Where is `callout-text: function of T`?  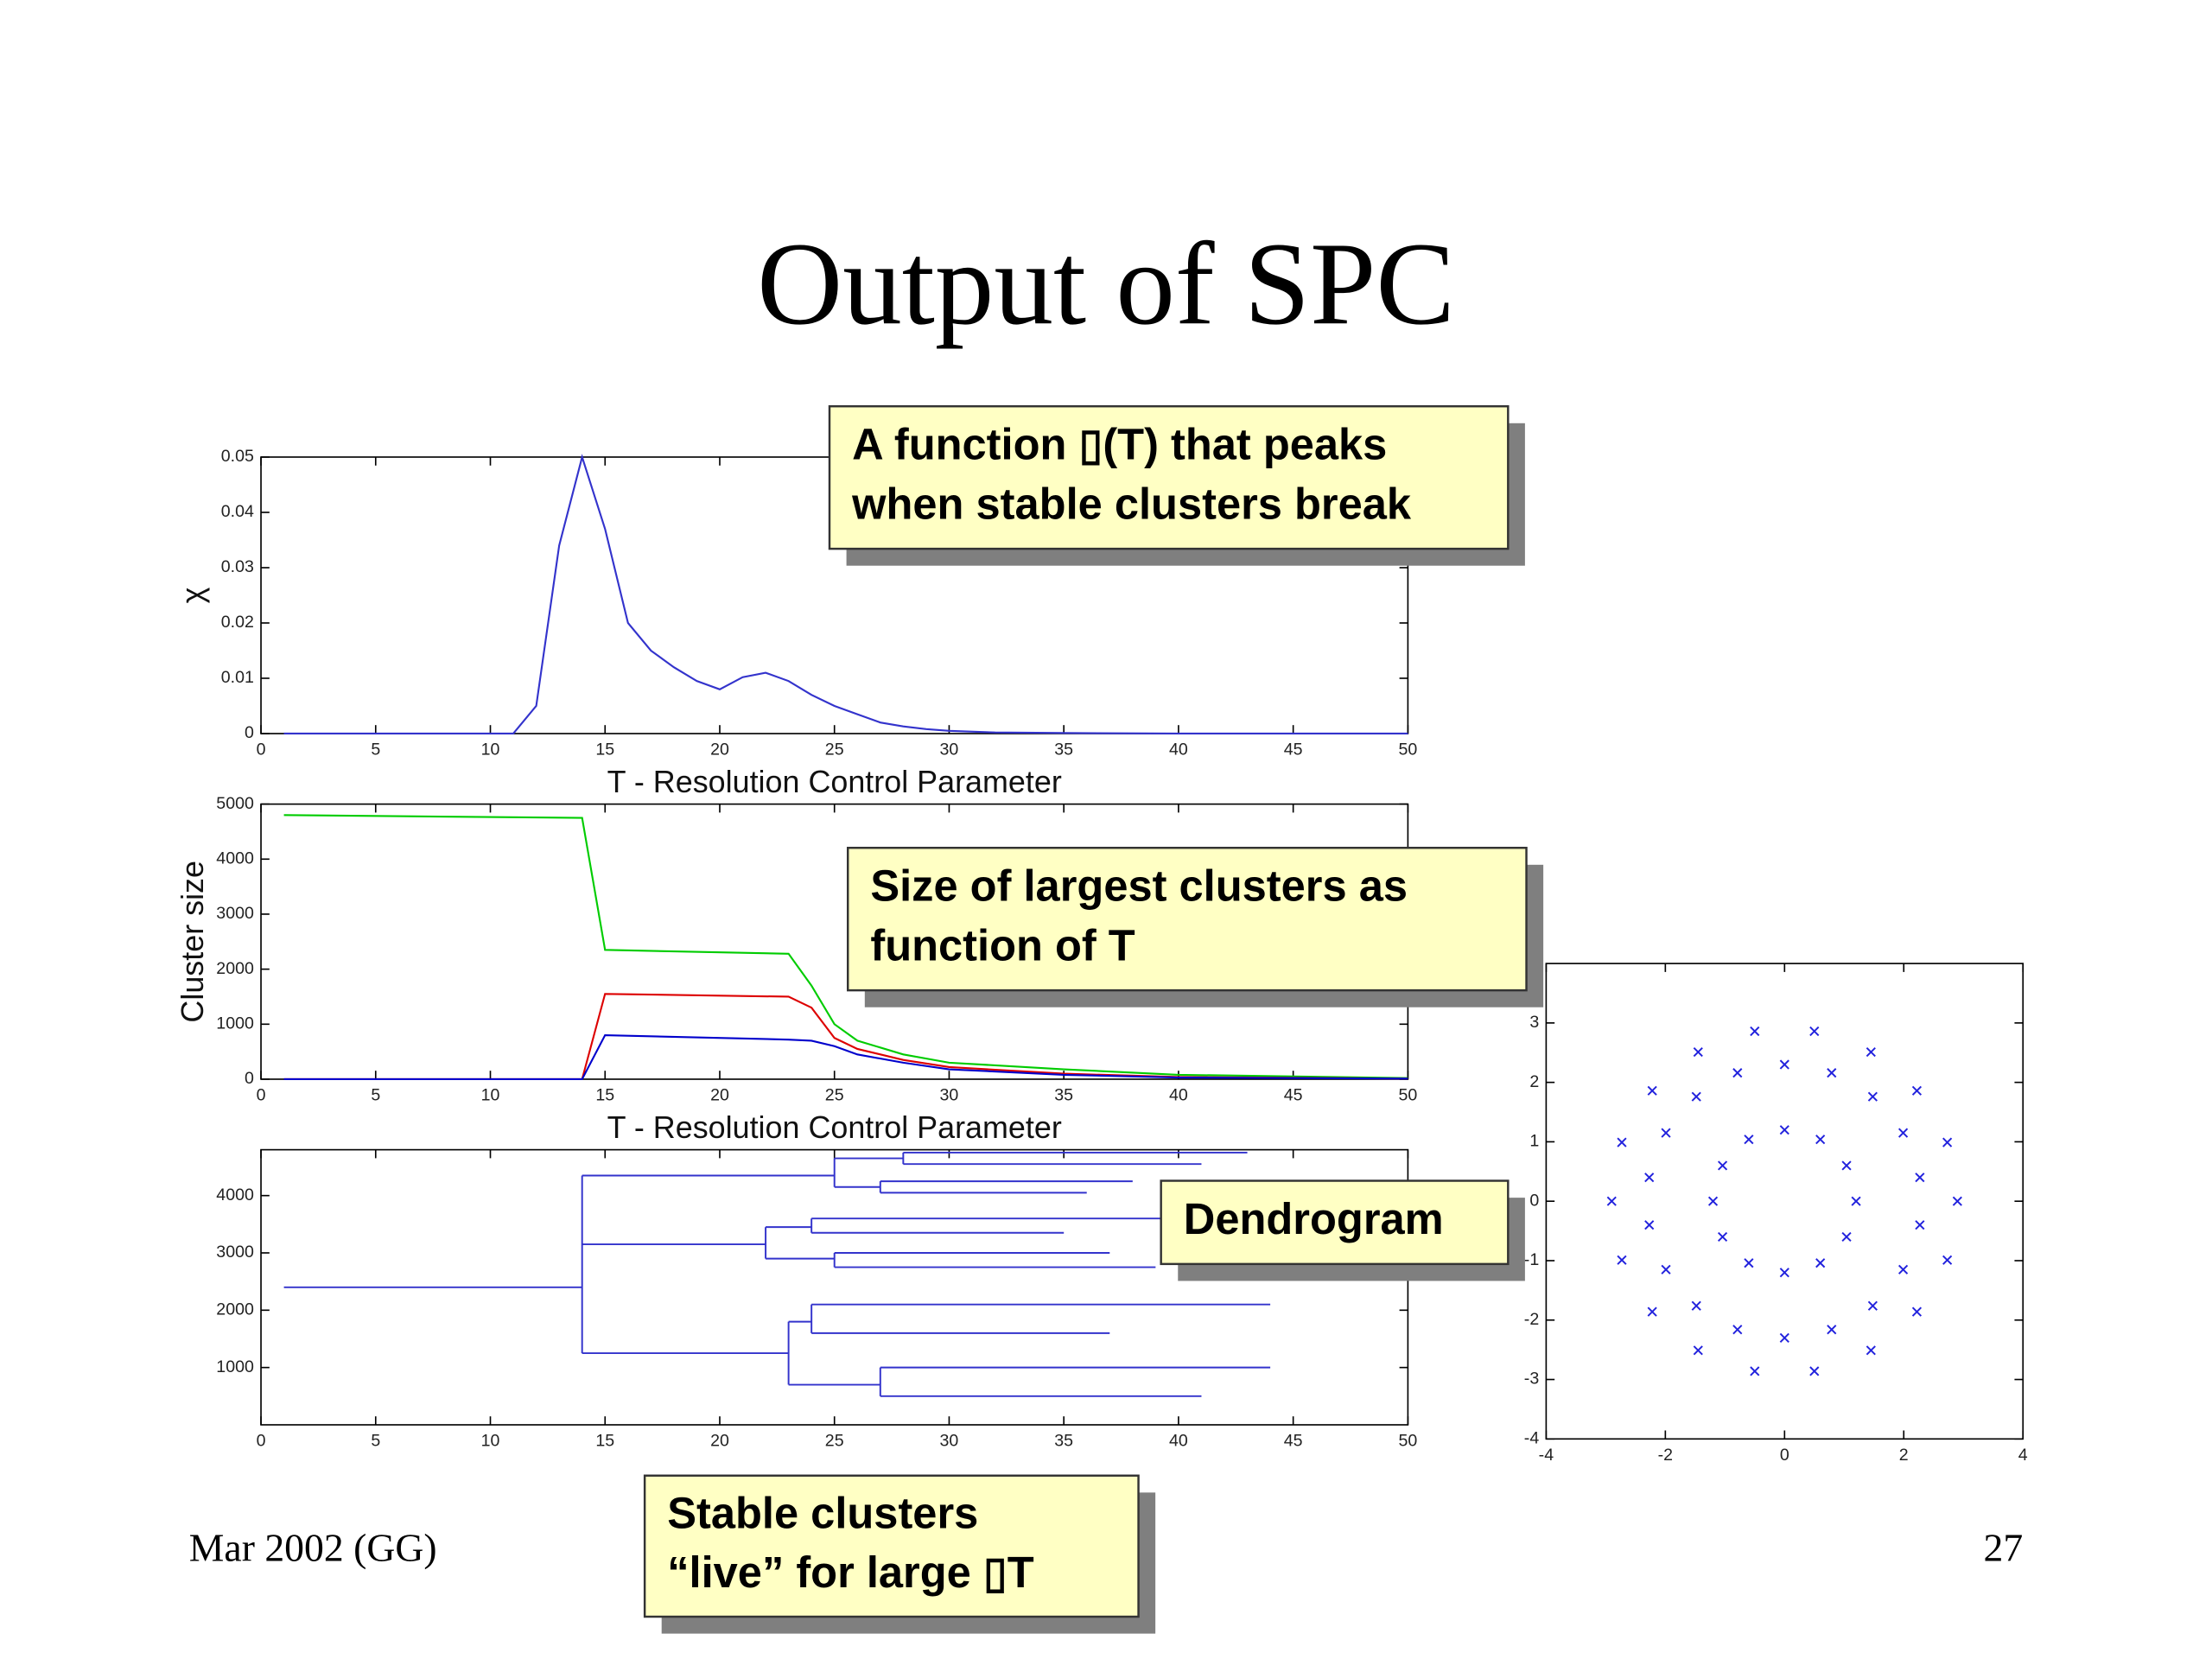
callout-text: function of T is located at coordinates (1002, 944).